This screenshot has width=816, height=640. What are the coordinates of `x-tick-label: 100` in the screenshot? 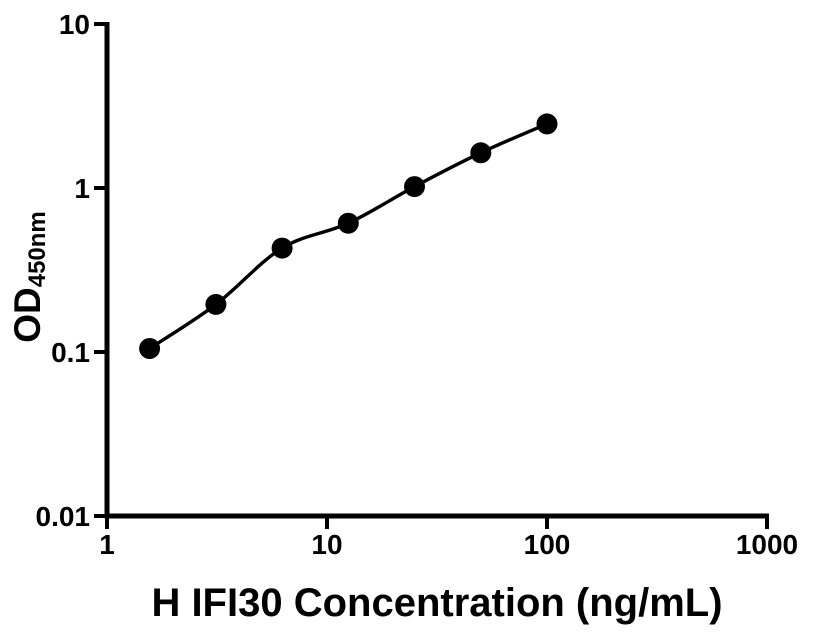 It's located at (547, 544).